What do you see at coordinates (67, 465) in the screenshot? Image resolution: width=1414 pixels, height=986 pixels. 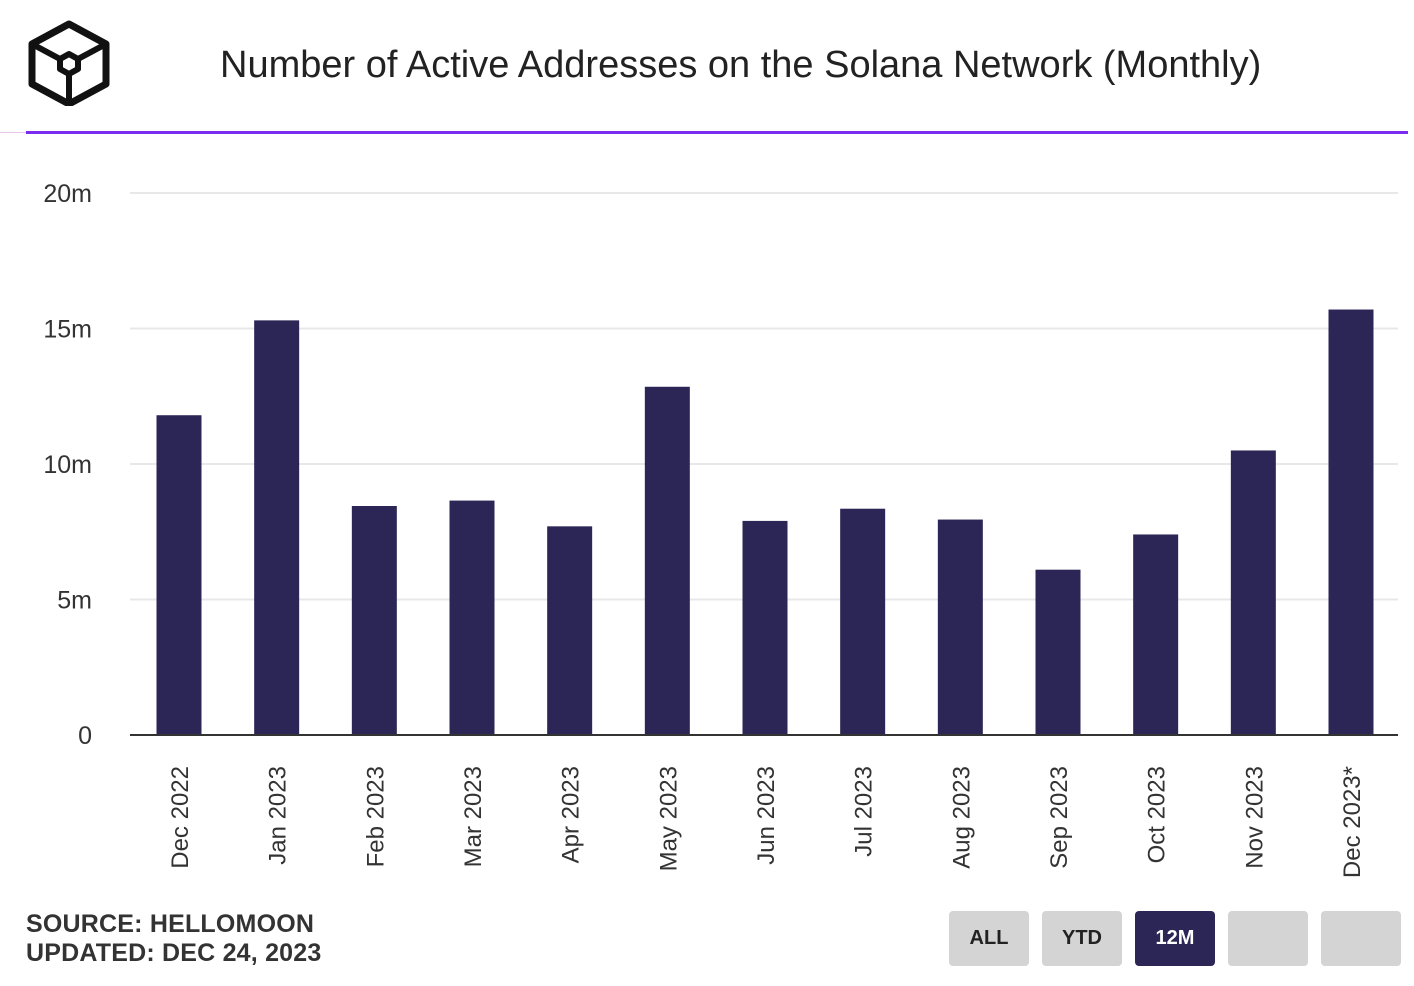 I see `y-tick-label: 10m` at bounding box center [67, 465].